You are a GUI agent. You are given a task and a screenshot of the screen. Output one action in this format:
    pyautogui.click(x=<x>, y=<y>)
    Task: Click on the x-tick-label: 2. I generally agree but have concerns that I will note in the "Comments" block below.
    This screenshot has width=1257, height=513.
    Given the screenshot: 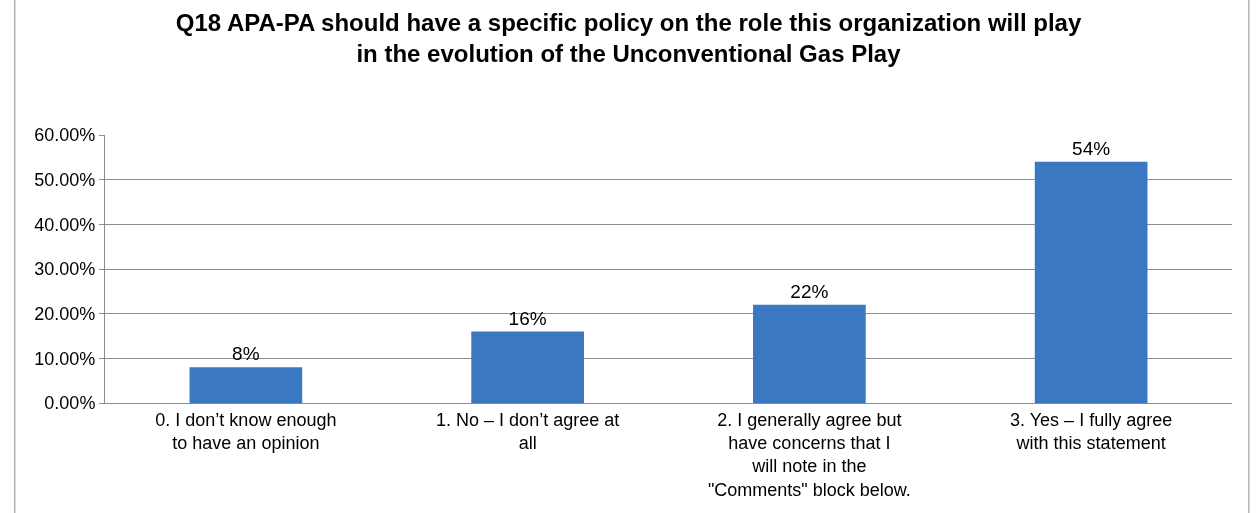 What is the action you would take?
    pyautogui.click(x=809, y=454)
    